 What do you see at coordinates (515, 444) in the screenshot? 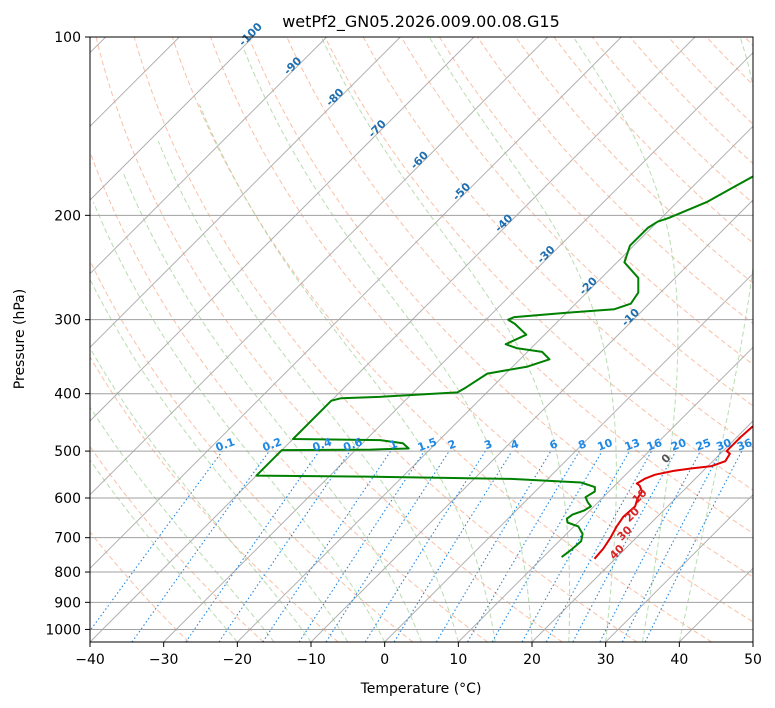
I see `mixing-ratio-label: 4` at bounding box center [515, 444].